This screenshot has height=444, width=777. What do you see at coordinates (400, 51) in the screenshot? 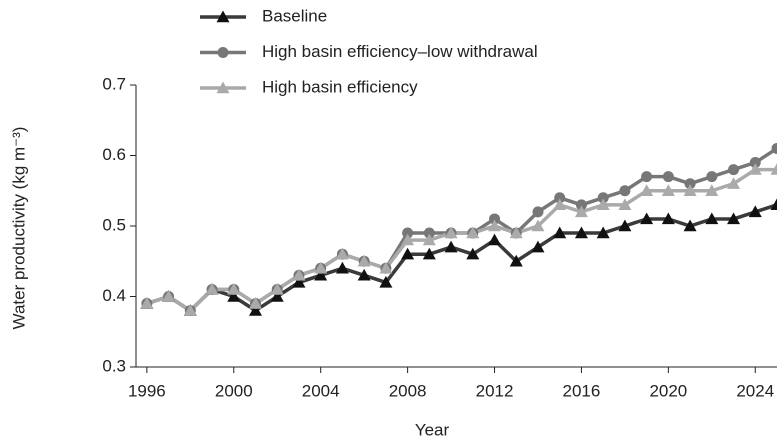
I see `legend-label: High basin efficiency–low withdrawal` at bounding box center [400, 51].